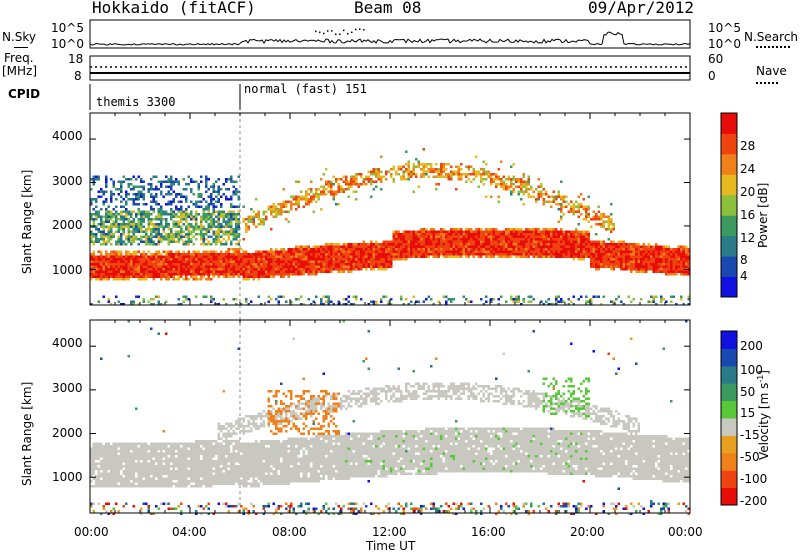  What do you see at coordinates (174, 8) in the screenshot?
I see `station-title: Hokkaido (fitACF)` at bounding box center [174, 8].